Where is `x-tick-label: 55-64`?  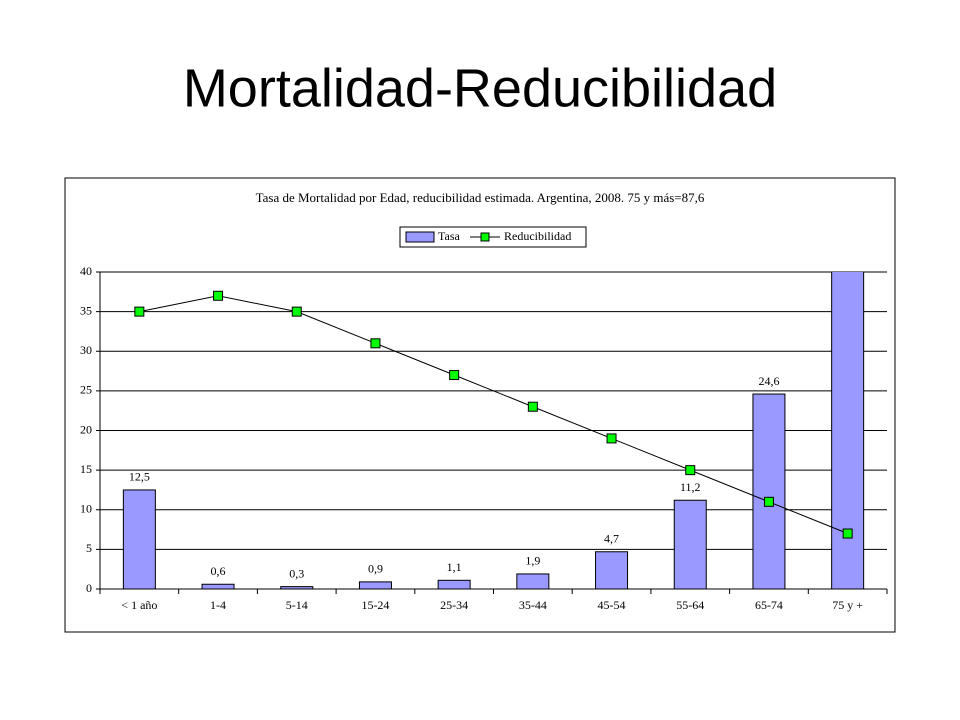
x-tick-label: 55-64 is located at coordinates (690, 605).